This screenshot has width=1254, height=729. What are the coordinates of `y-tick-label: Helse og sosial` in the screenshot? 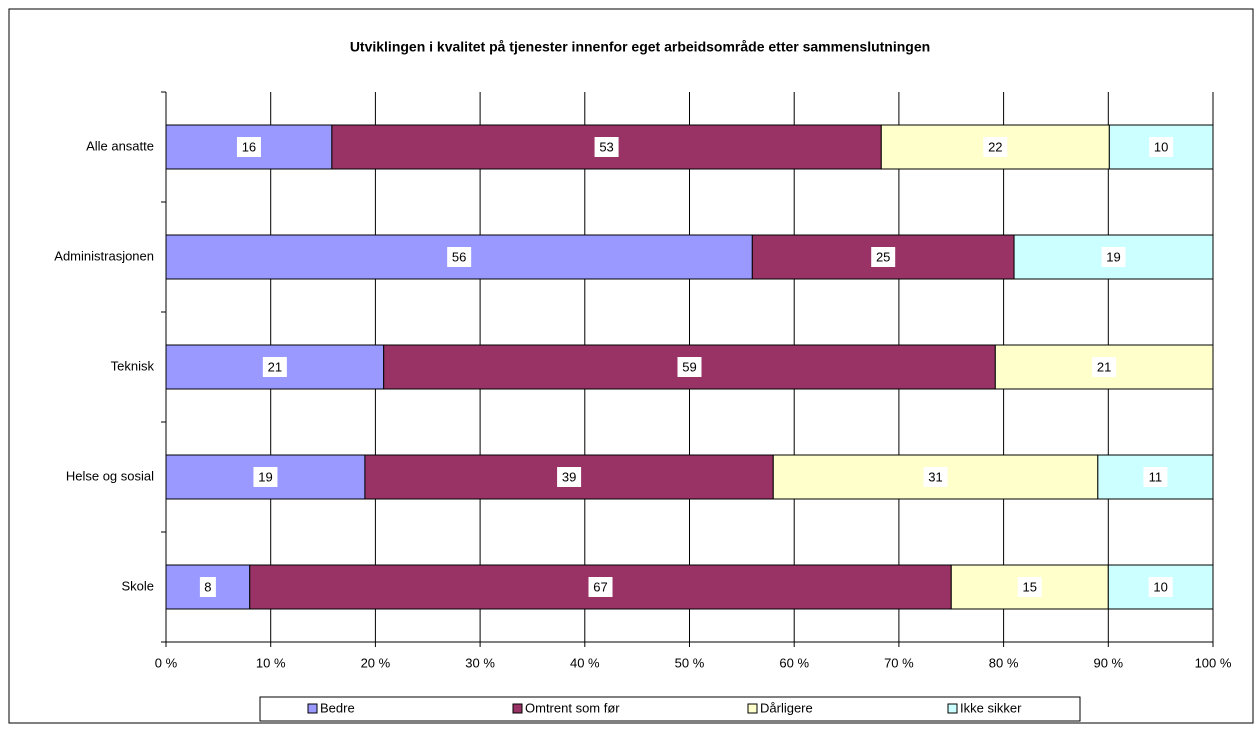 It's located at (110, 475).